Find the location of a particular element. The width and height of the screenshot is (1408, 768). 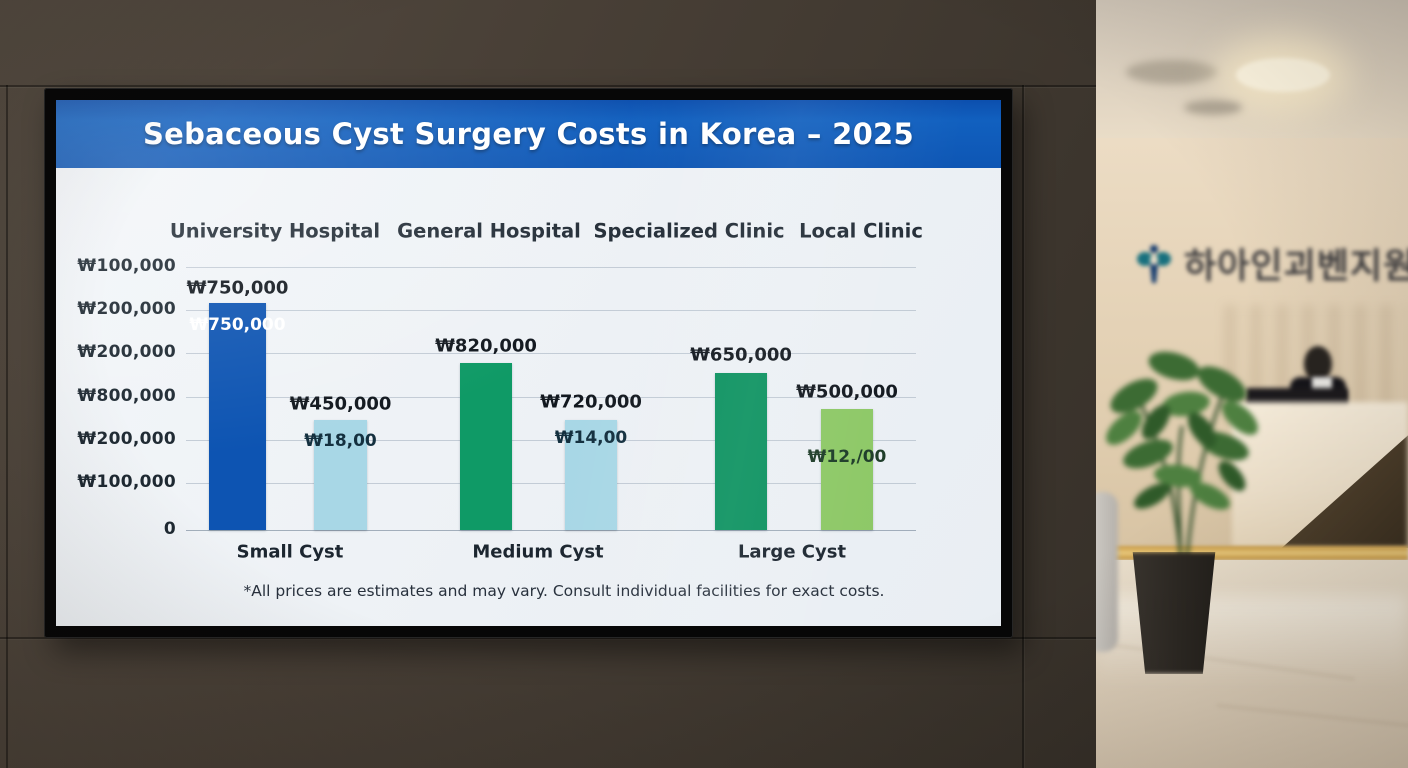

bar-inner-label: ₩750,000 is located at coordinates (237, 325).